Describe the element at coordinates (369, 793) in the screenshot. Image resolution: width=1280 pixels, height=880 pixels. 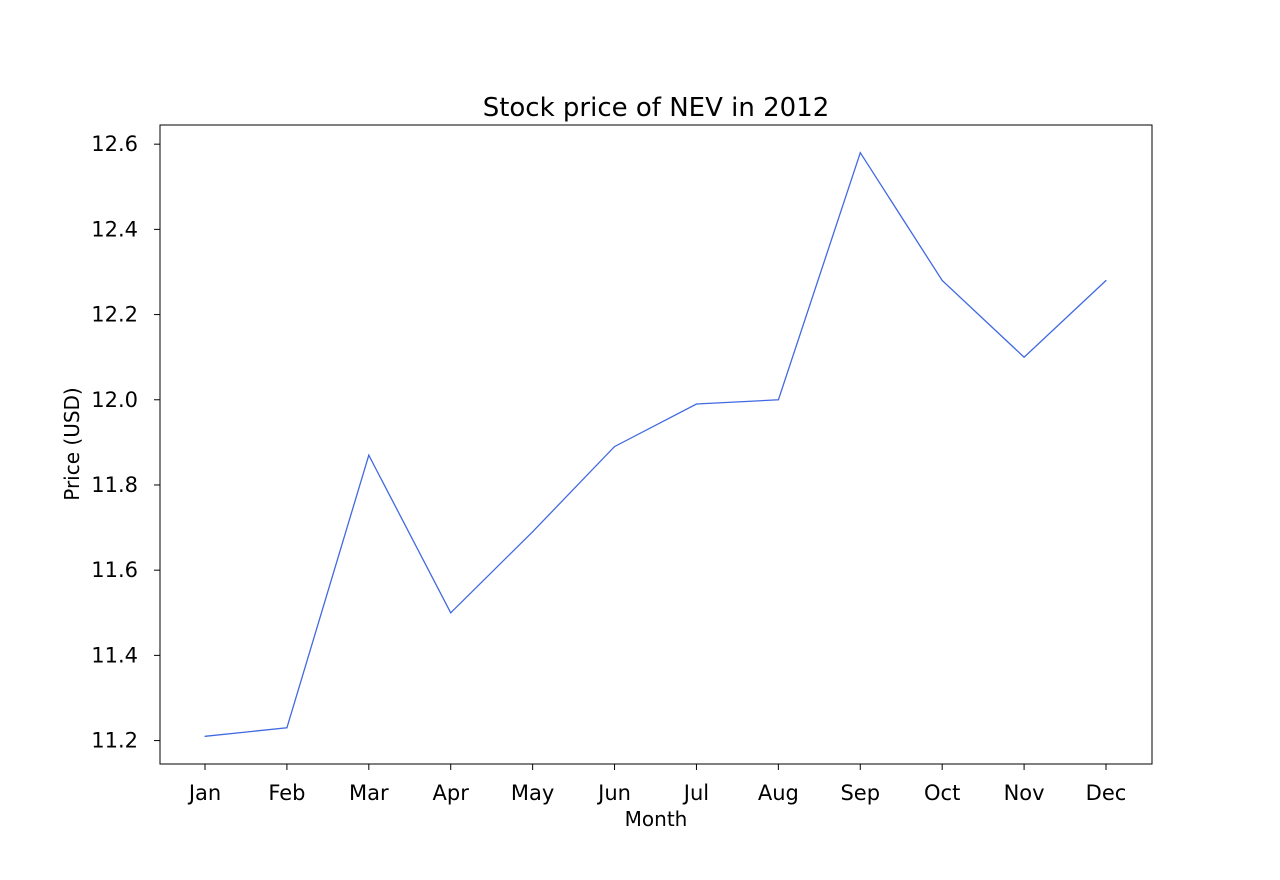
I see `x-tick-label: Mar` at that location.